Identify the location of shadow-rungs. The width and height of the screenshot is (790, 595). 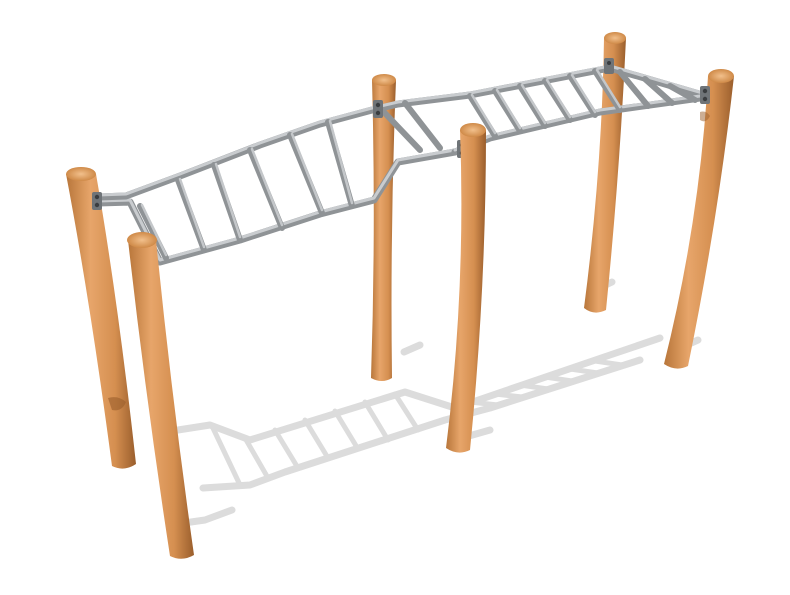
(417, 423).